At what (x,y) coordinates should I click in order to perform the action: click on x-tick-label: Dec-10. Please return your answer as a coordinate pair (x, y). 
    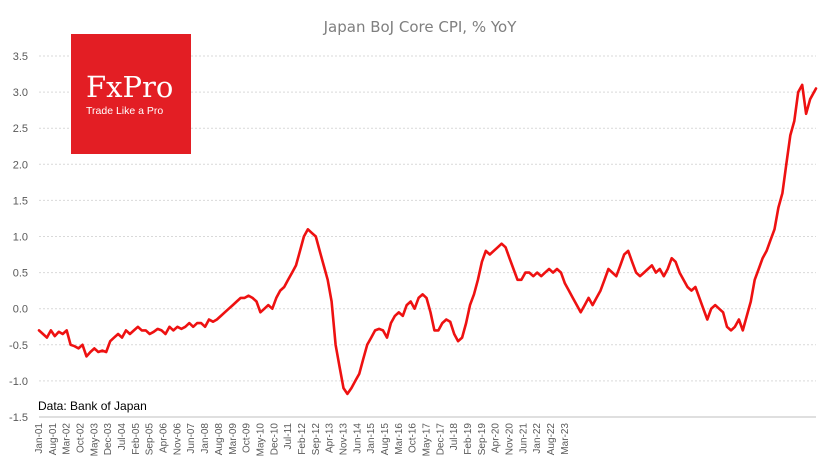
    Looking at the image, I should click on (274, 439).